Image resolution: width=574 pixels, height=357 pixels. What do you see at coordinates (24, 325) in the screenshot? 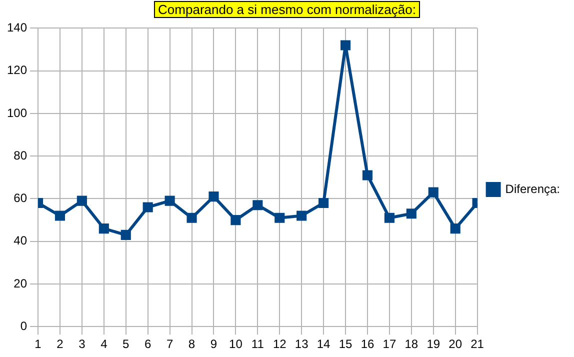
I see `y-tick-label: 0` at bounding box center [24, 325].